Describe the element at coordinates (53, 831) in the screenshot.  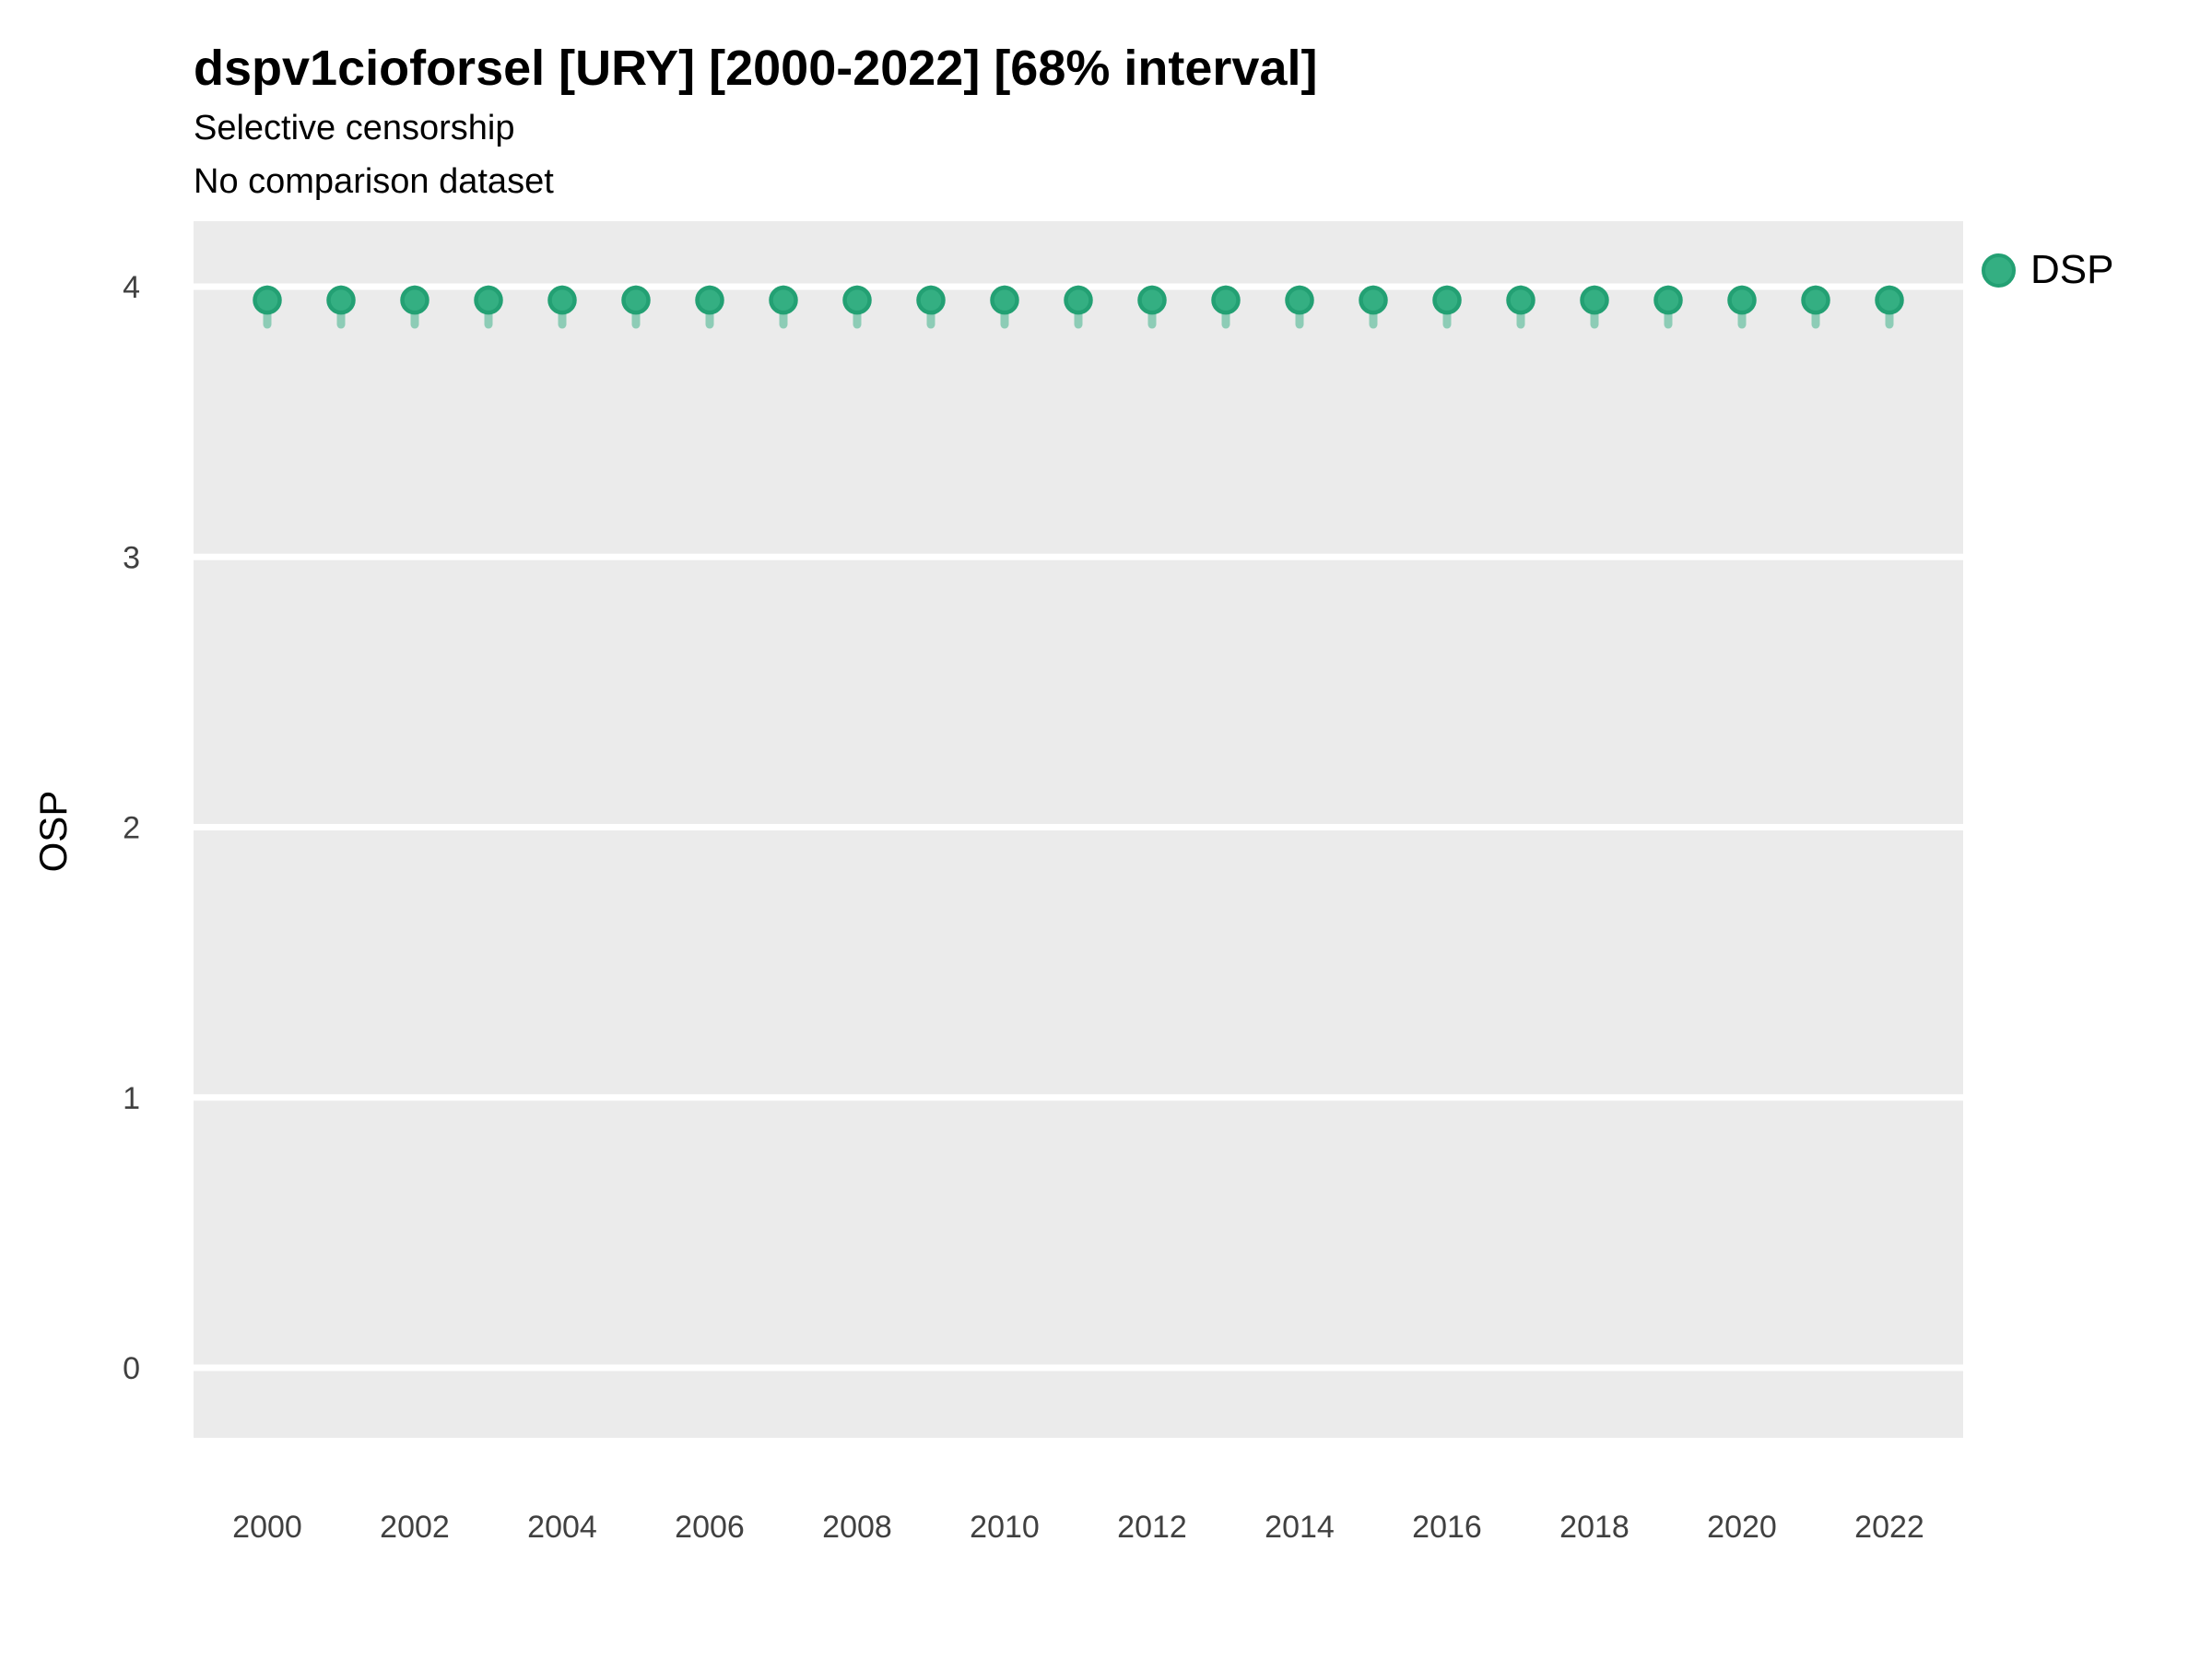
I see `y-axis-title: OSP` at that location.